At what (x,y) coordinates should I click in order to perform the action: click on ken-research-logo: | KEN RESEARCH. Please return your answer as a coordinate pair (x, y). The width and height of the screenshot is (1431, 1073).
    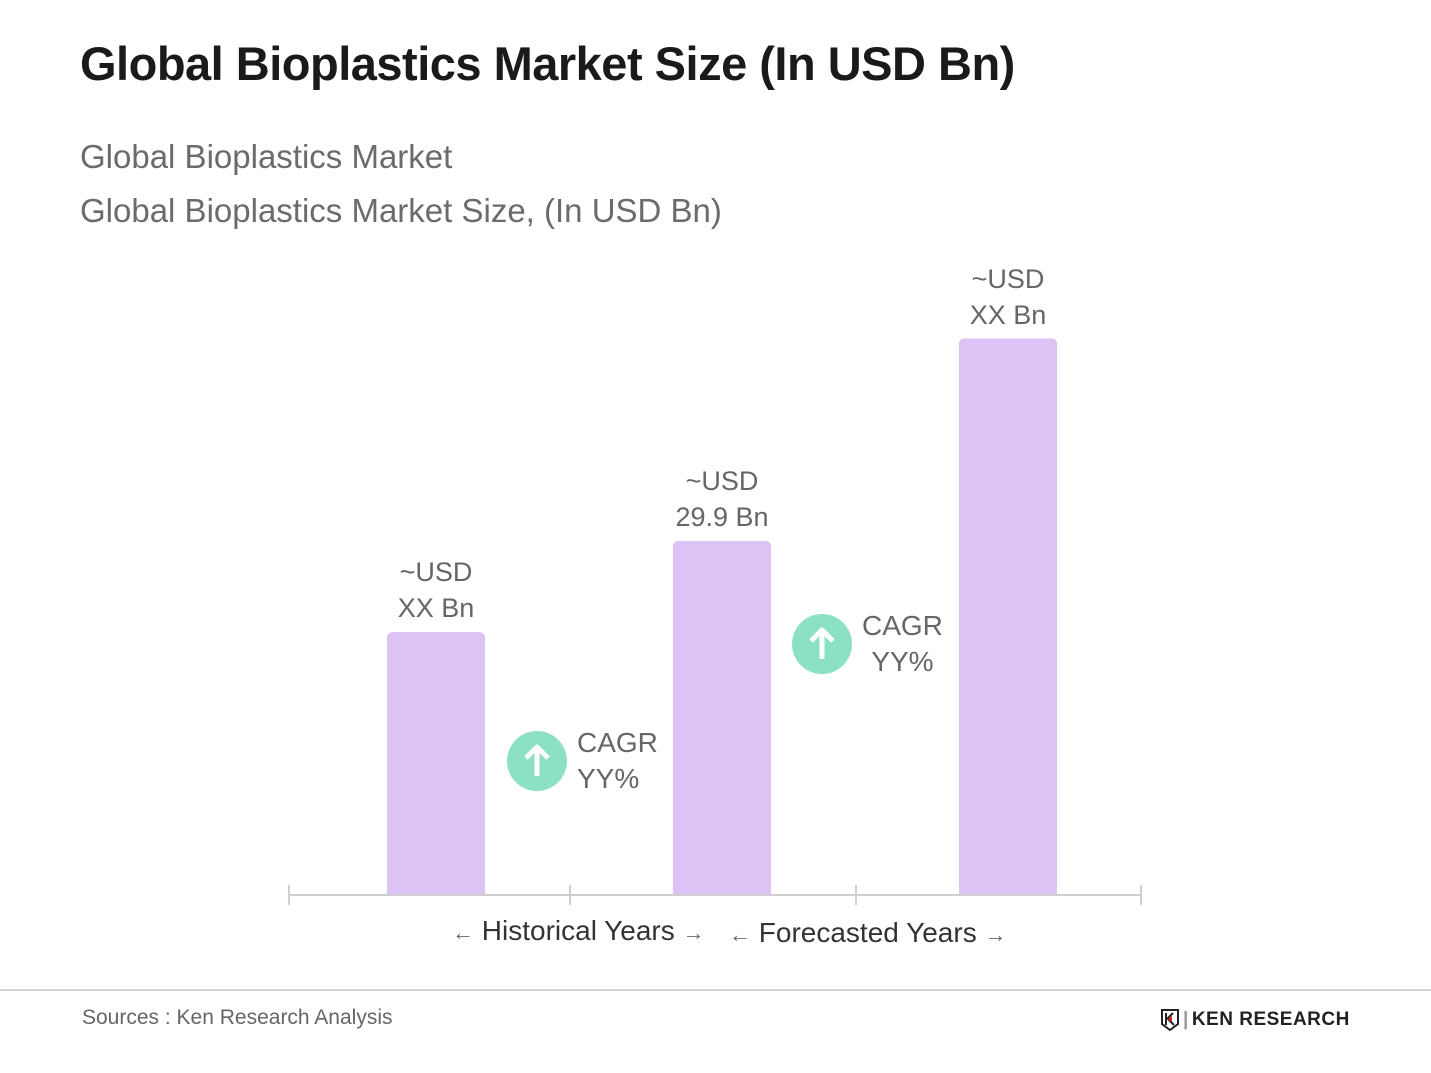
    Looking at the image, I should click on (1255, 1020).